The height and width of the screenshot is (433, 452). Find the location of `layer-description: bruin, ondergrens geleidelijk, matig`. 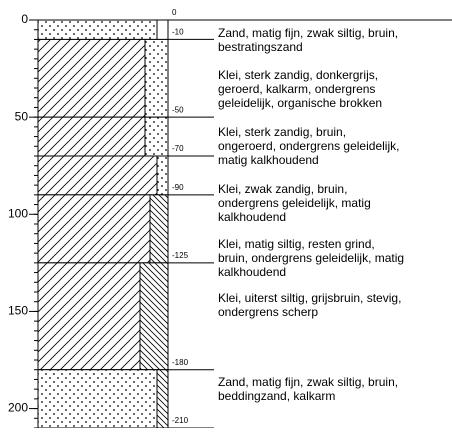

layer-description: bruin, ondergrens geleidelijk, matig is located at coordinates (311, 258).